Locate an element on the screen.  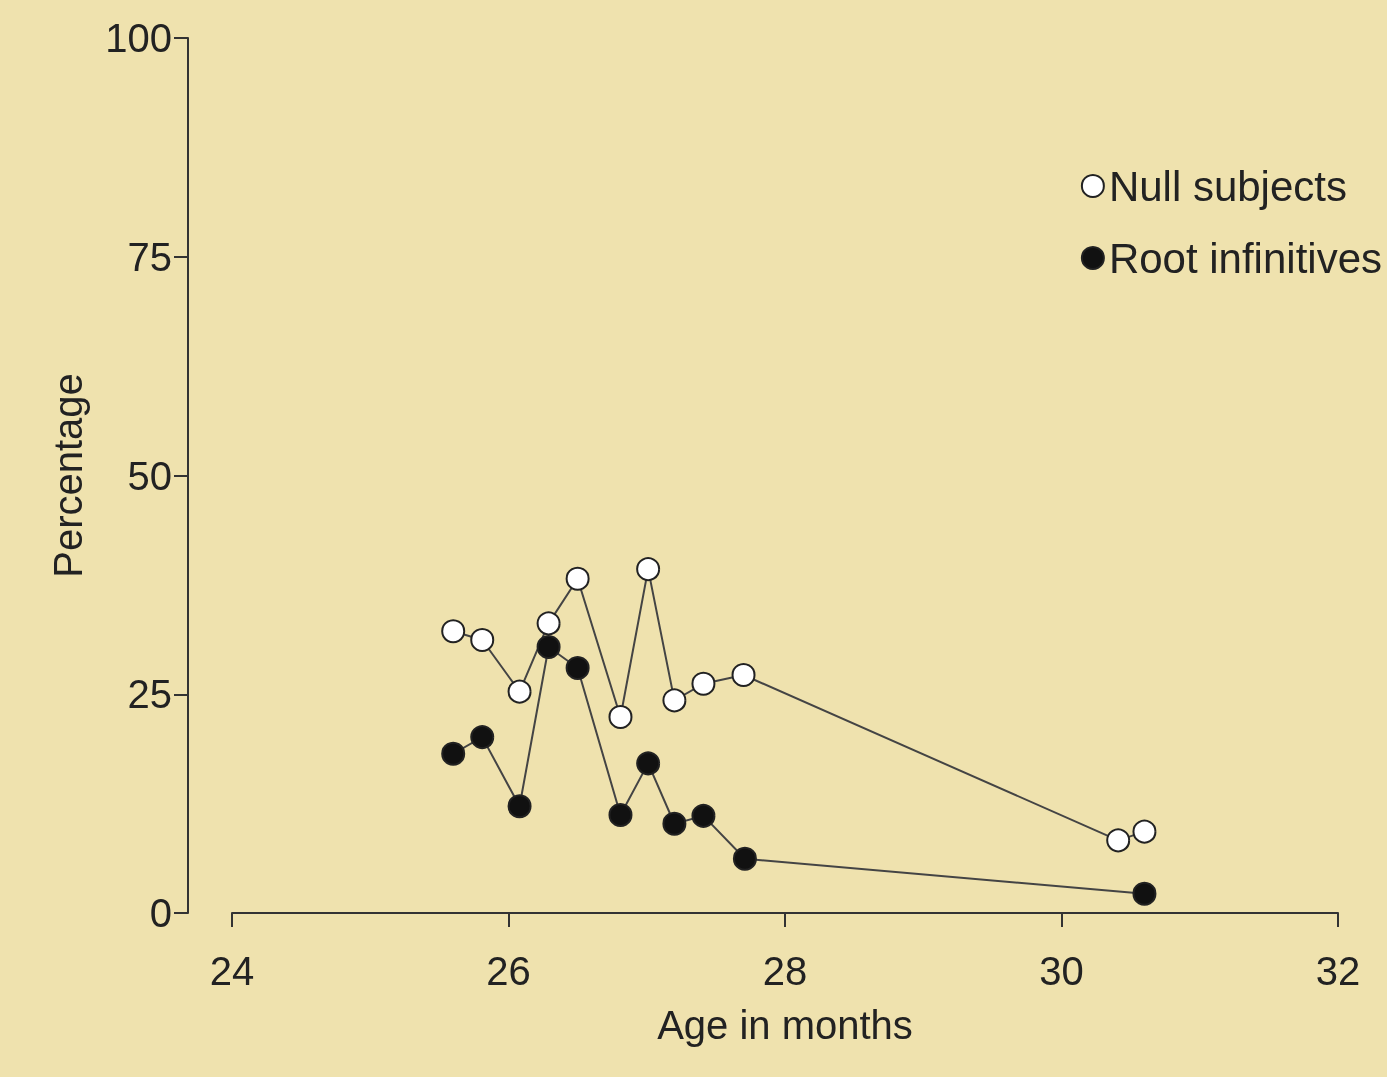
legend-label: Root infinitives is located at coordinates (1245, 258).